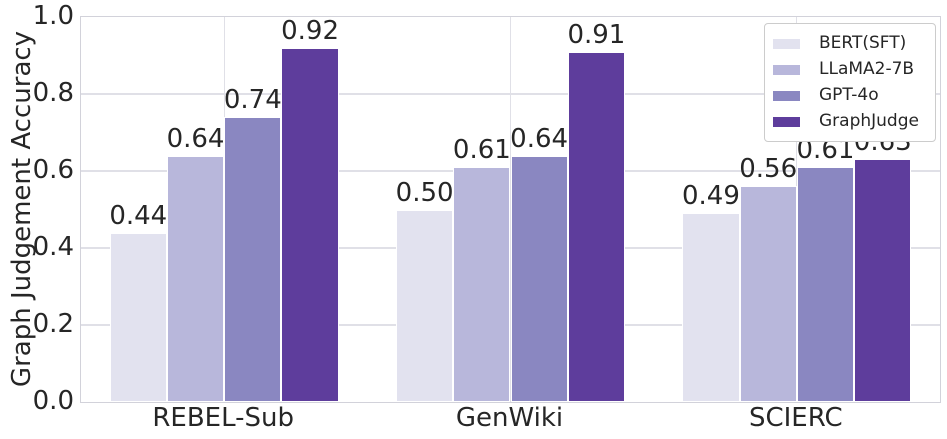 This screenshot has height=439, width=947. I want to click on legend-item: GPT-4o, so click(846, 95).